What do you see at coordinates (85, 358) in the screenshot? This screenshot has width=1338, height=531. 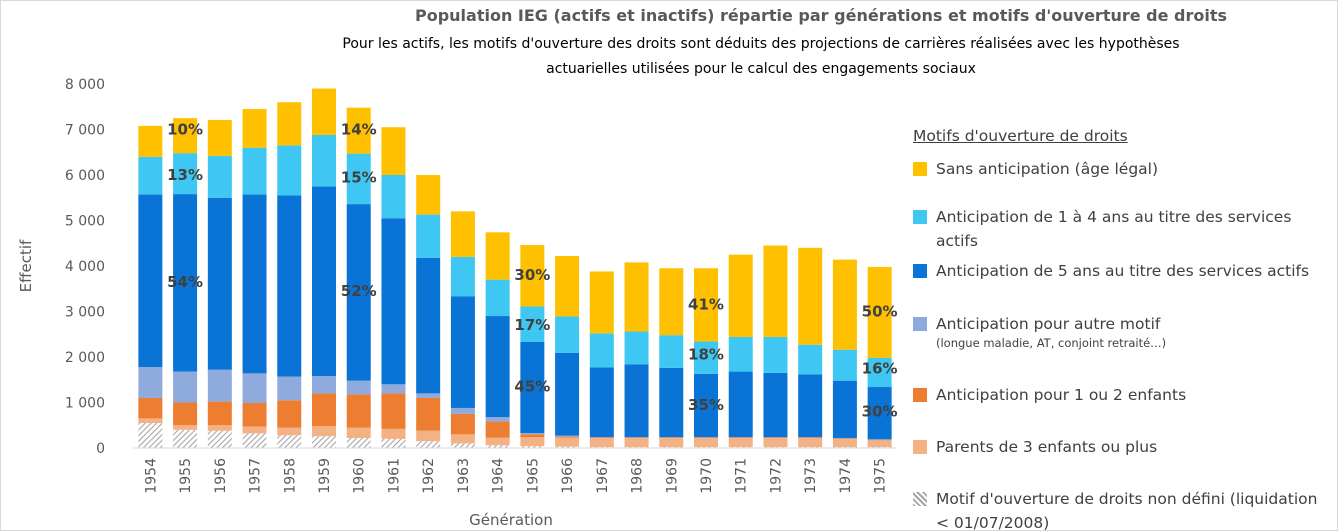 I see `y-tick-label: 2 000` at bounding box center [85, 358].